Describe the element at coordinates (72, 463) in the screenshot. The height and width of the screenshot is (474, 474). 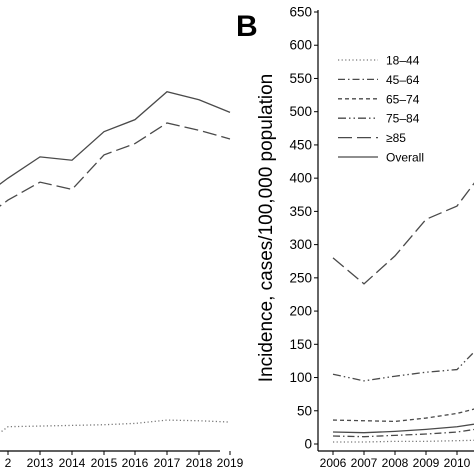
I see `panel-a-x-tick-label: 2014` at that location.